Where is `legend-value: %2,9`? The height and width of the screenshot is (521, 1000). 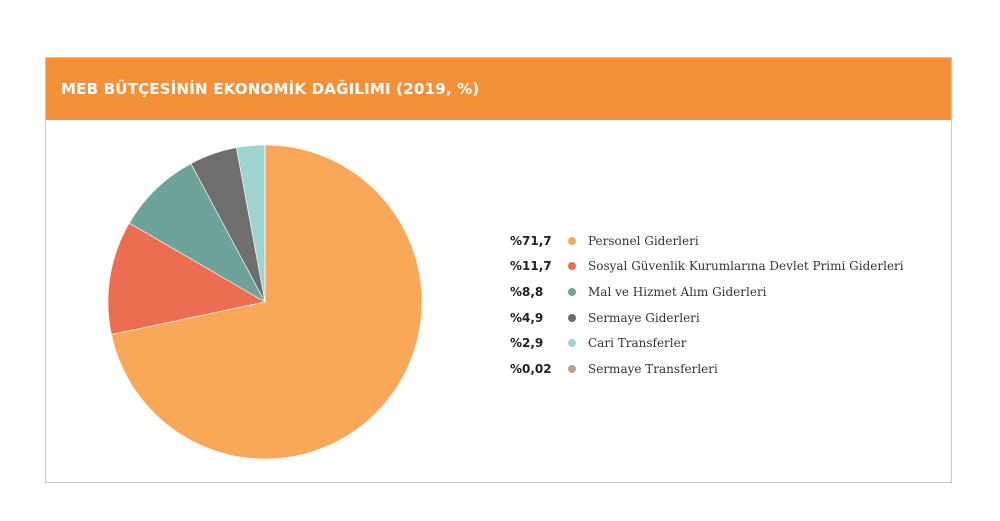 legend-value: %2,9 is located at coordinates (527, 343).